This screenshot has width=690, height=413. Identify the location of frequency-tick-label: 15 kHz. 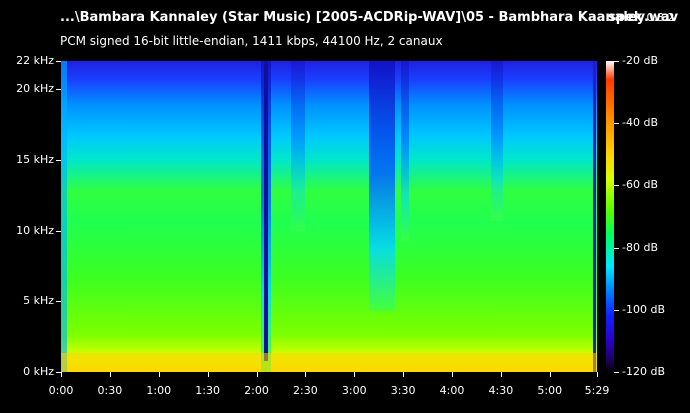
(35, 159).